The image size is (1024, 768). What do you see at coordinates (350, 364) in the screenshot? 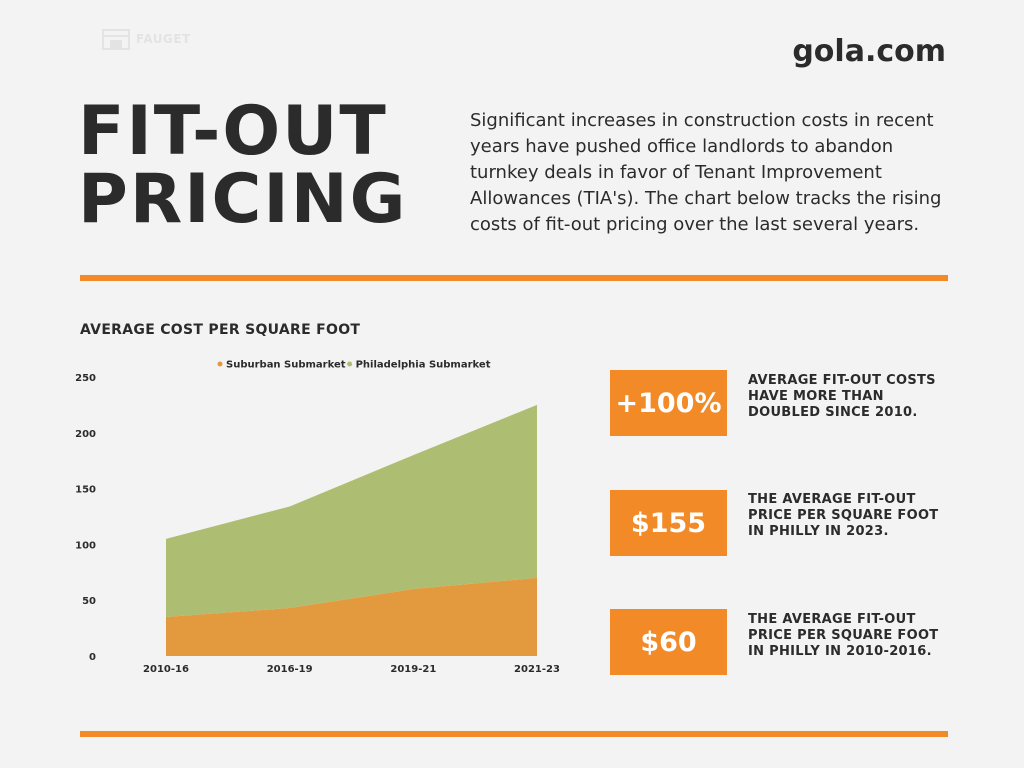
I see `legend-marker-philadelphia-submarket` at bounding box center [350, 364].